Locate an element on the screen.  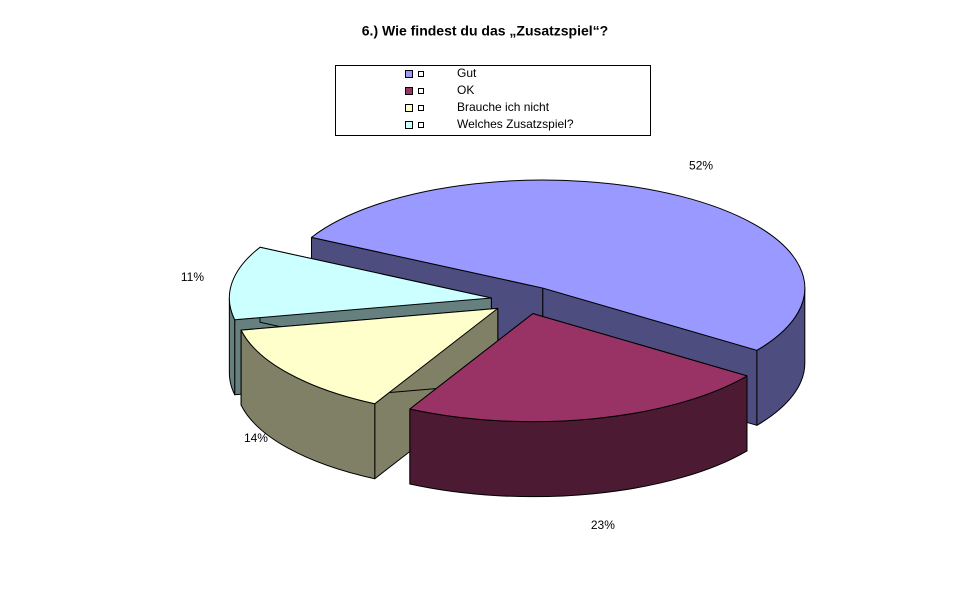
data-label: 14% is located at coordinates (256, 438).